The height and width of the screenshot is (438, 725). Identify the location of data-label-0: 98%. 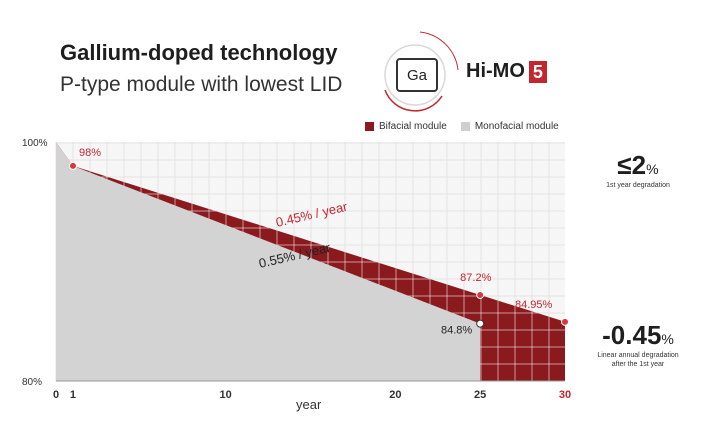
(90, 153).